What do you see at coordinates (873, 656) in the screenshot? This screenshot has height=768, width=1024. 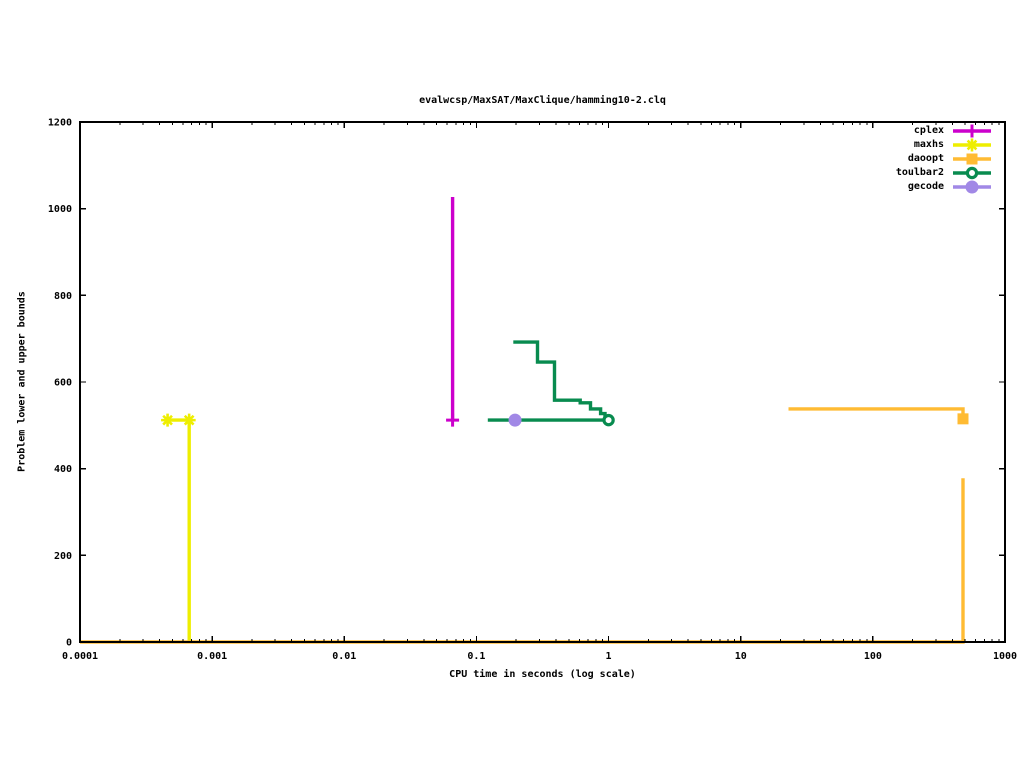 I see `svg-text: 100` at bounding box center [873, 656].